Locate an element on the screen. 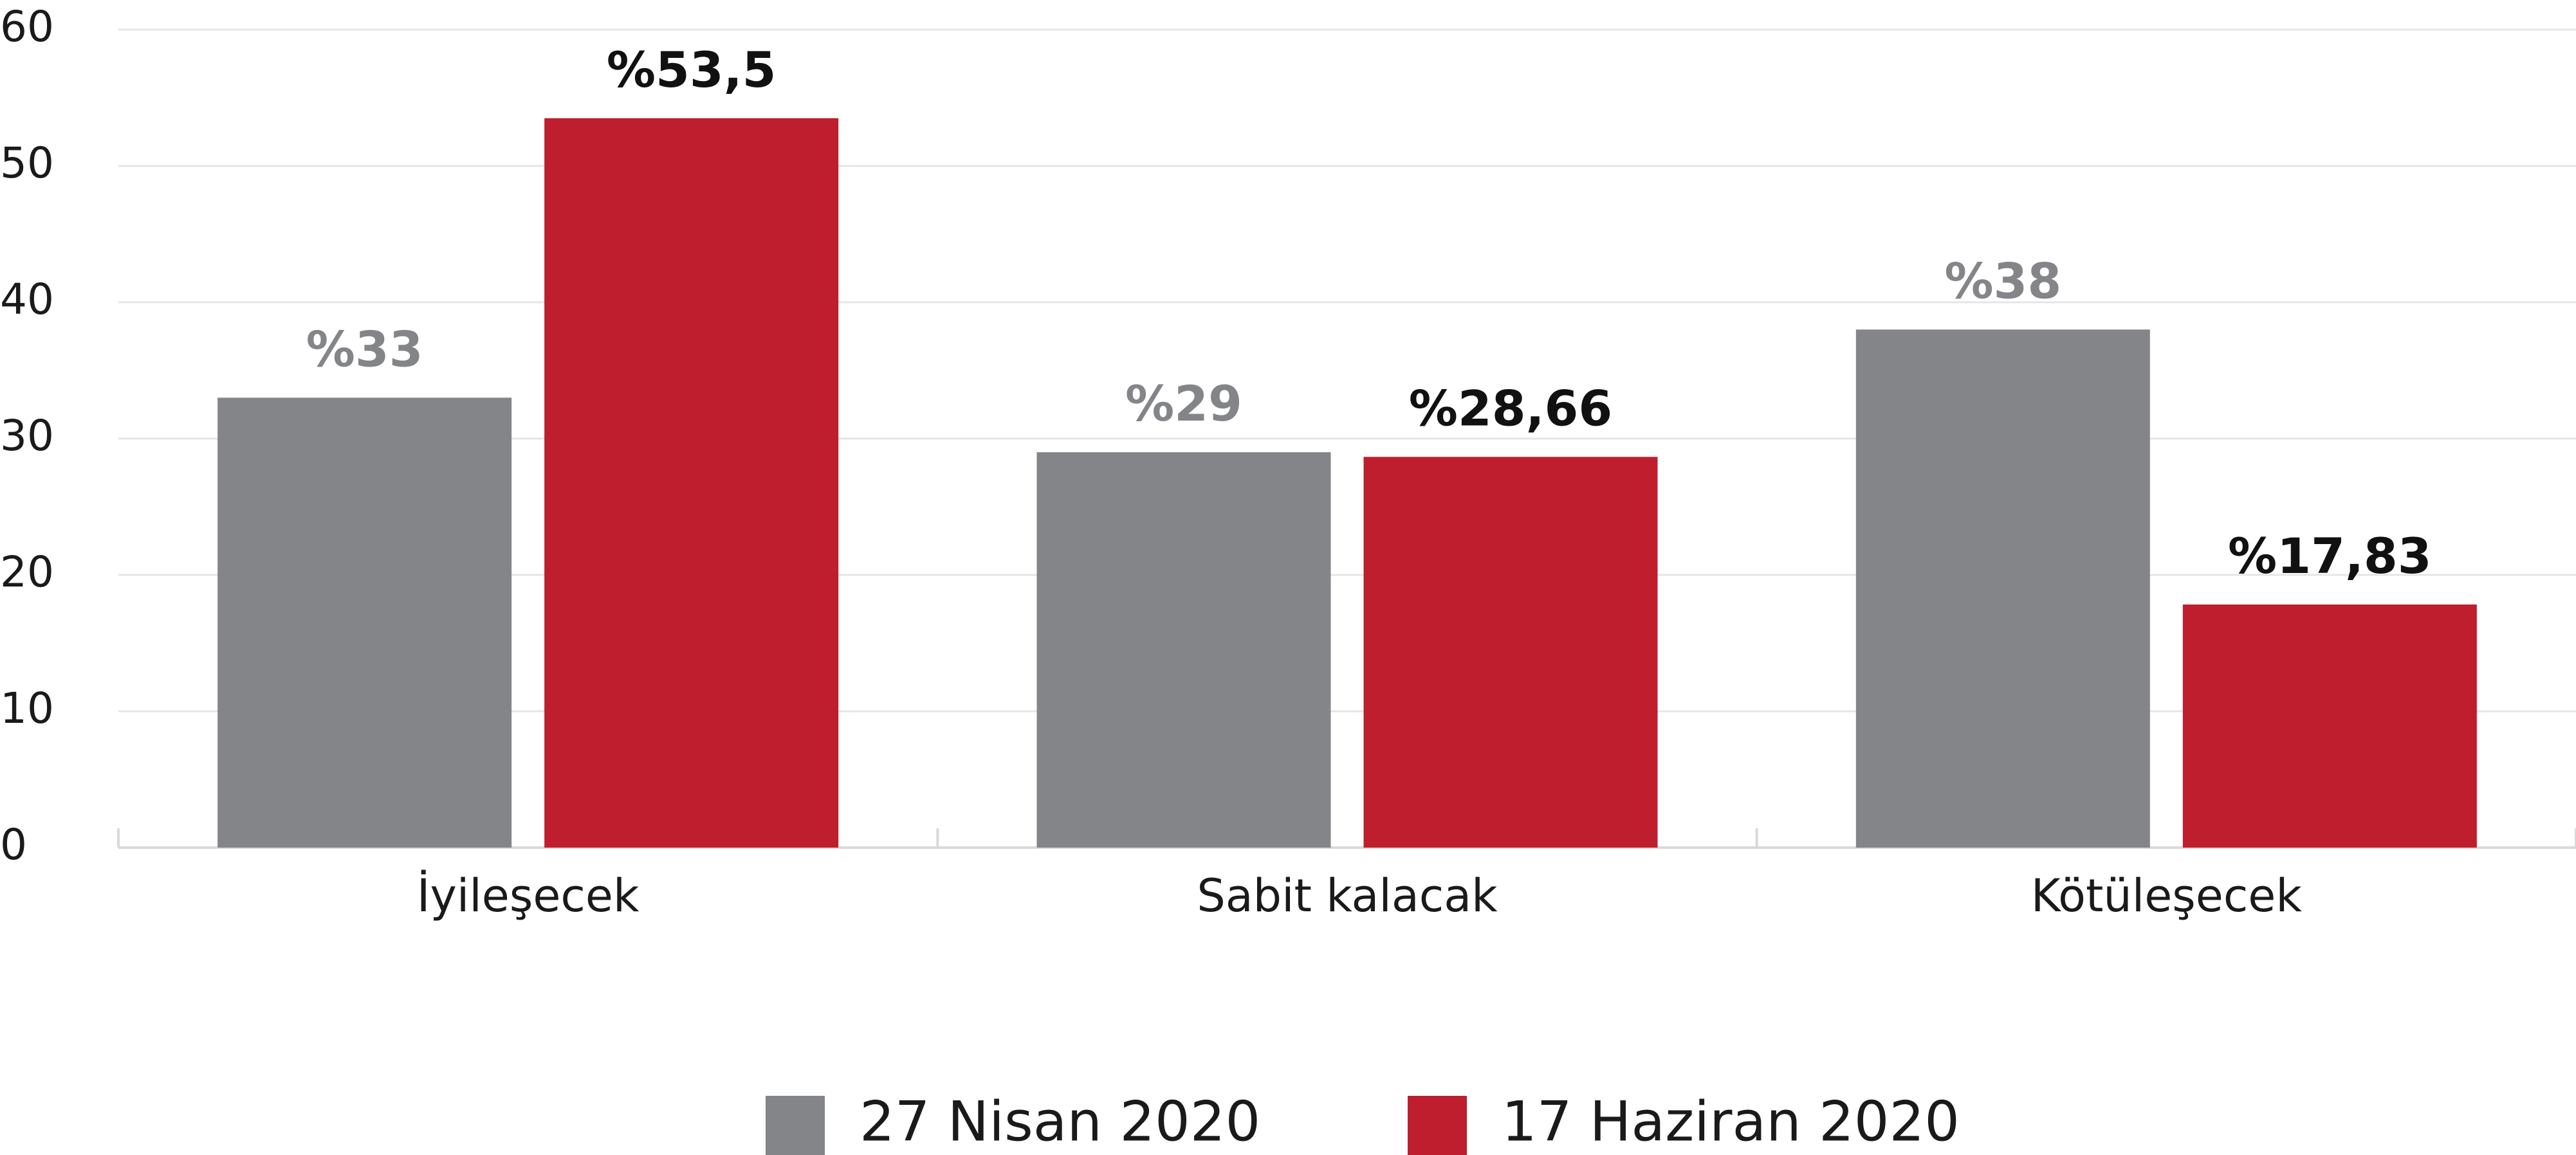  legend-label: 27 Nisan 2020 is located at coordinates (1060, 1121).